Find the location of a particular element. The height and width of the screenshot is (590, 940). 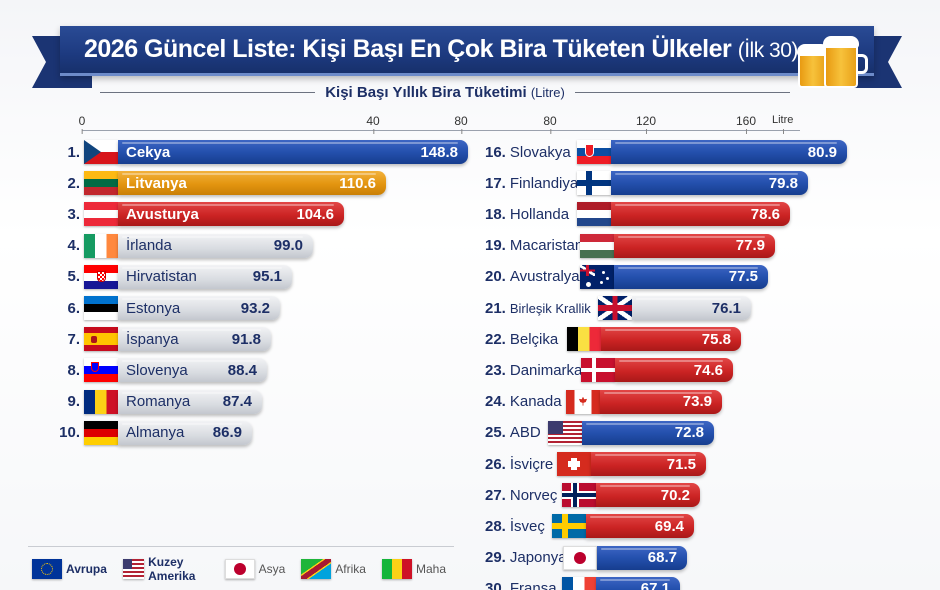

country-name: Almanya is located at coordinates (155, 433).